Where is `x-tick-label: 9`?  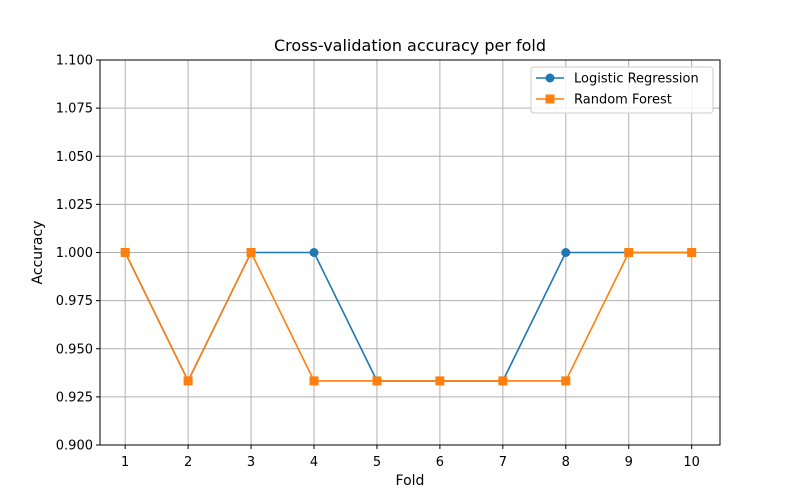
x-tick-label: 9 is located at coordinates (629, 462).